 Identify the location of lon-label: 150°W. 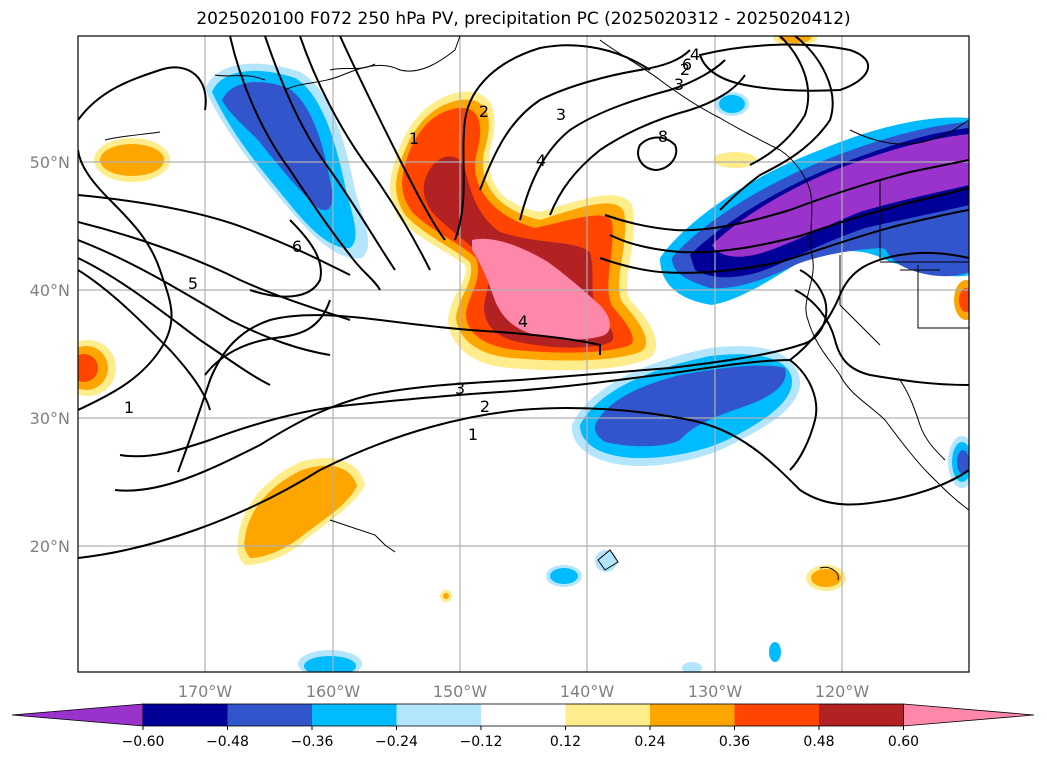
(460, 691).